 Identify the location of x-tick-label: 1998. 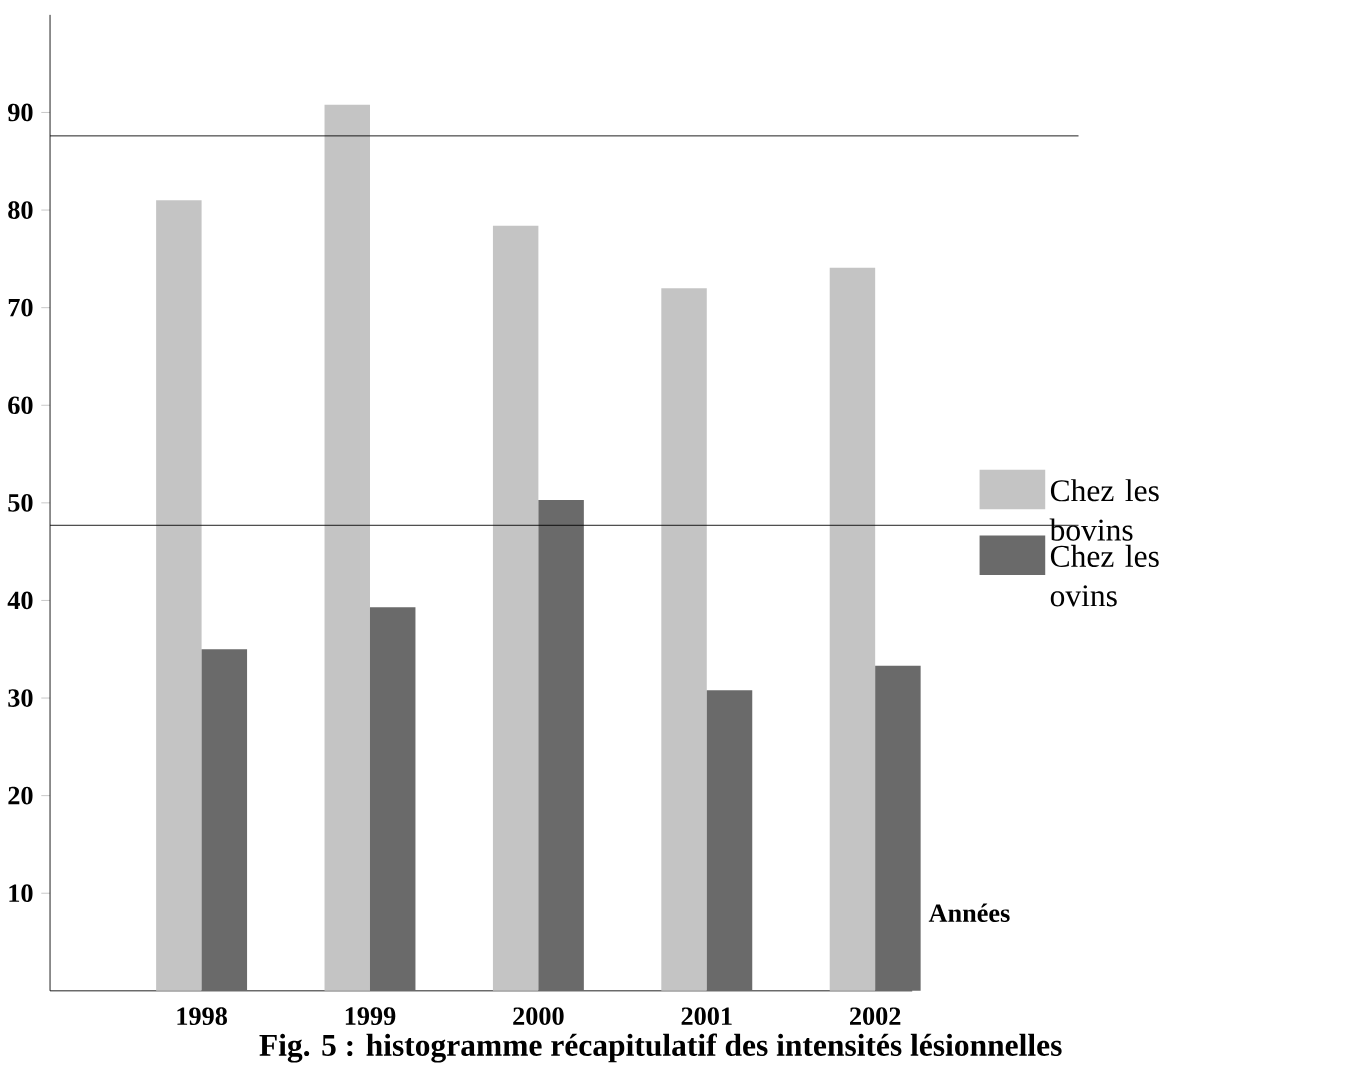
(202, 1016).